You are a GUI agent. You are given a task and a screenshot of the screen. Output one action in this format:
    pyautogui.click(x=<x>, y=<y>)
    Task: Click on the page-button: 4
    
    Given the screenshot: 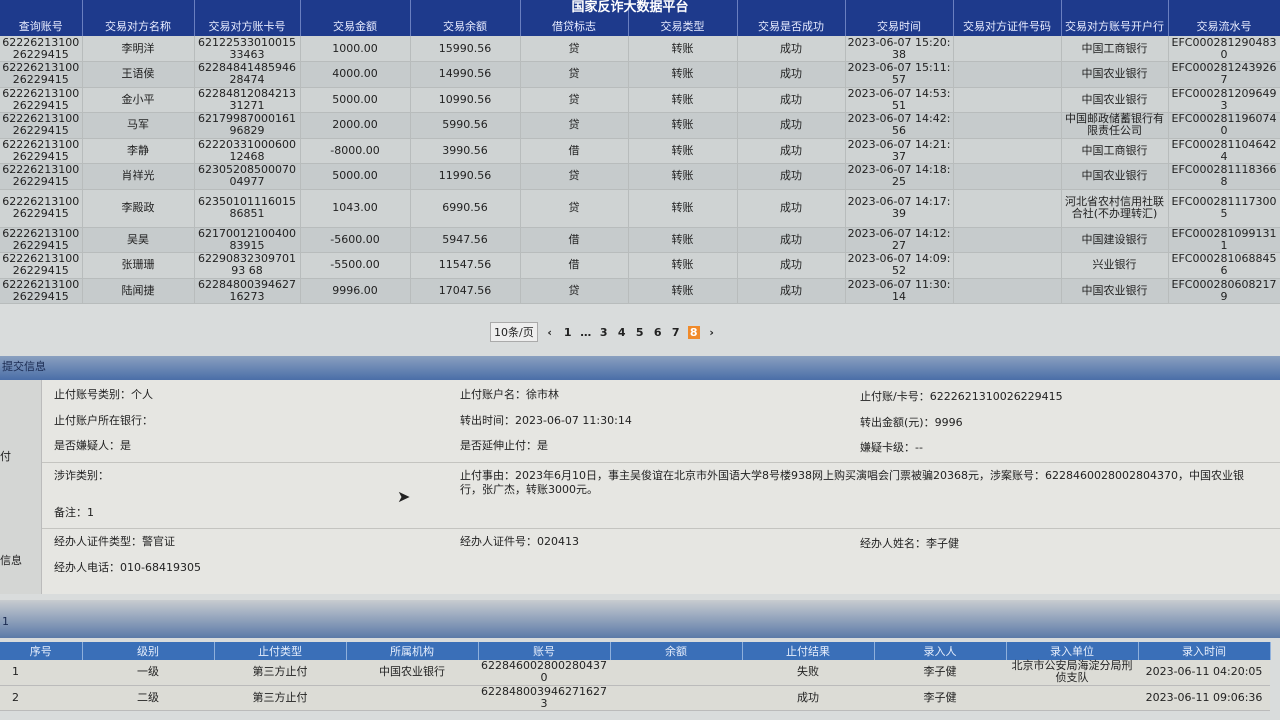 What is the action you would take?
    pyautogui.click(x=621, y=332)
    